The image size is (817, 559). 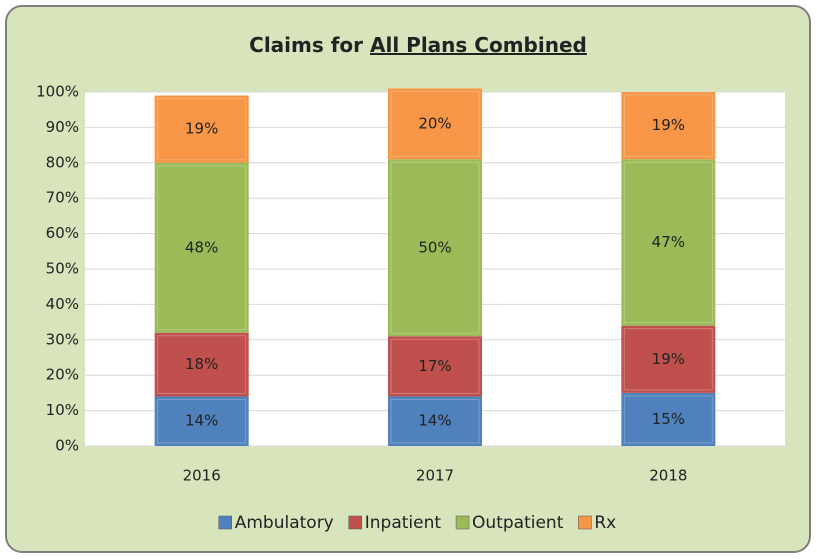 I want to click on y-tick-label: 10%, so click(x=62, y=410).